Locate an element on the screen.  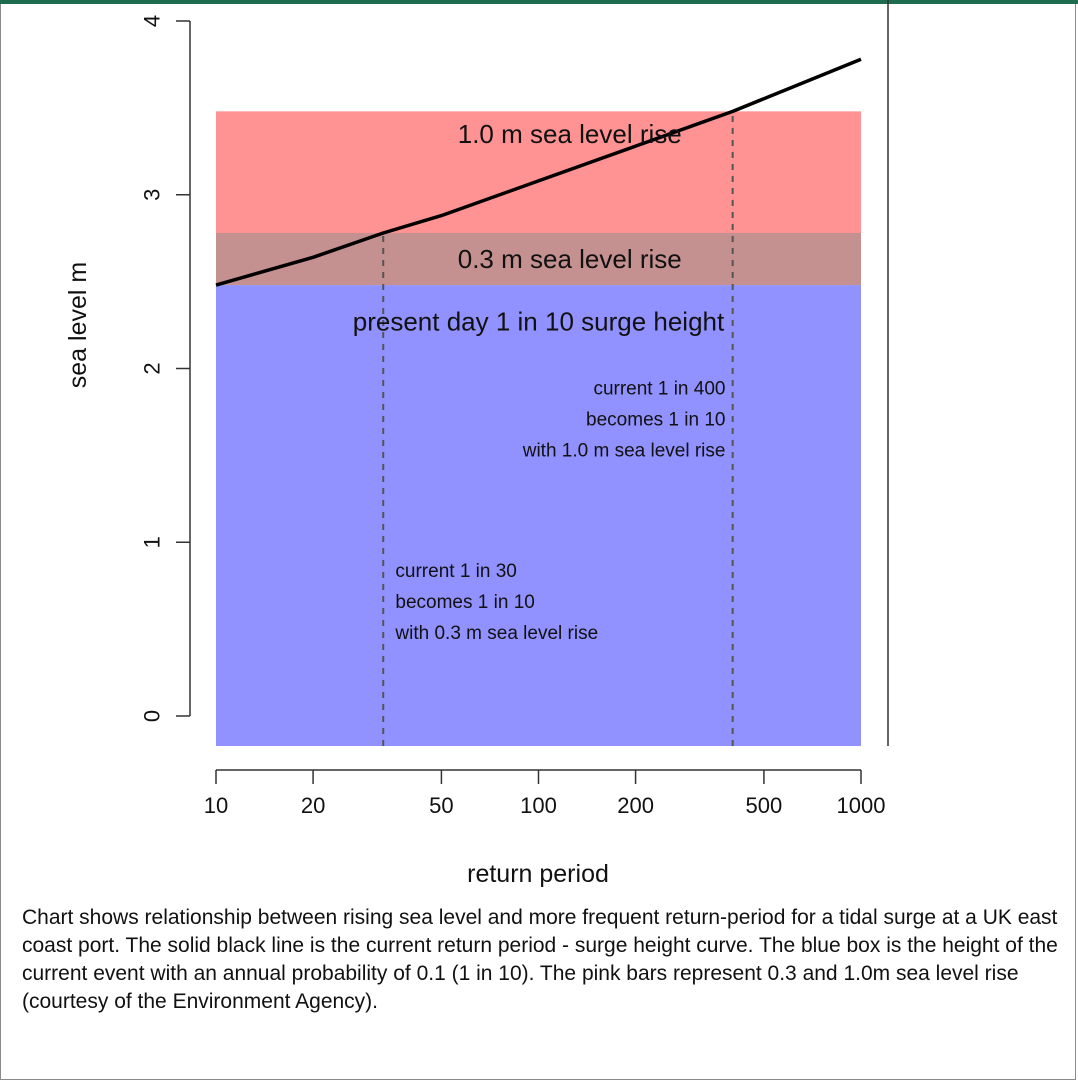
y-tick-label-1: 1 is located at coordinates (152, 542).